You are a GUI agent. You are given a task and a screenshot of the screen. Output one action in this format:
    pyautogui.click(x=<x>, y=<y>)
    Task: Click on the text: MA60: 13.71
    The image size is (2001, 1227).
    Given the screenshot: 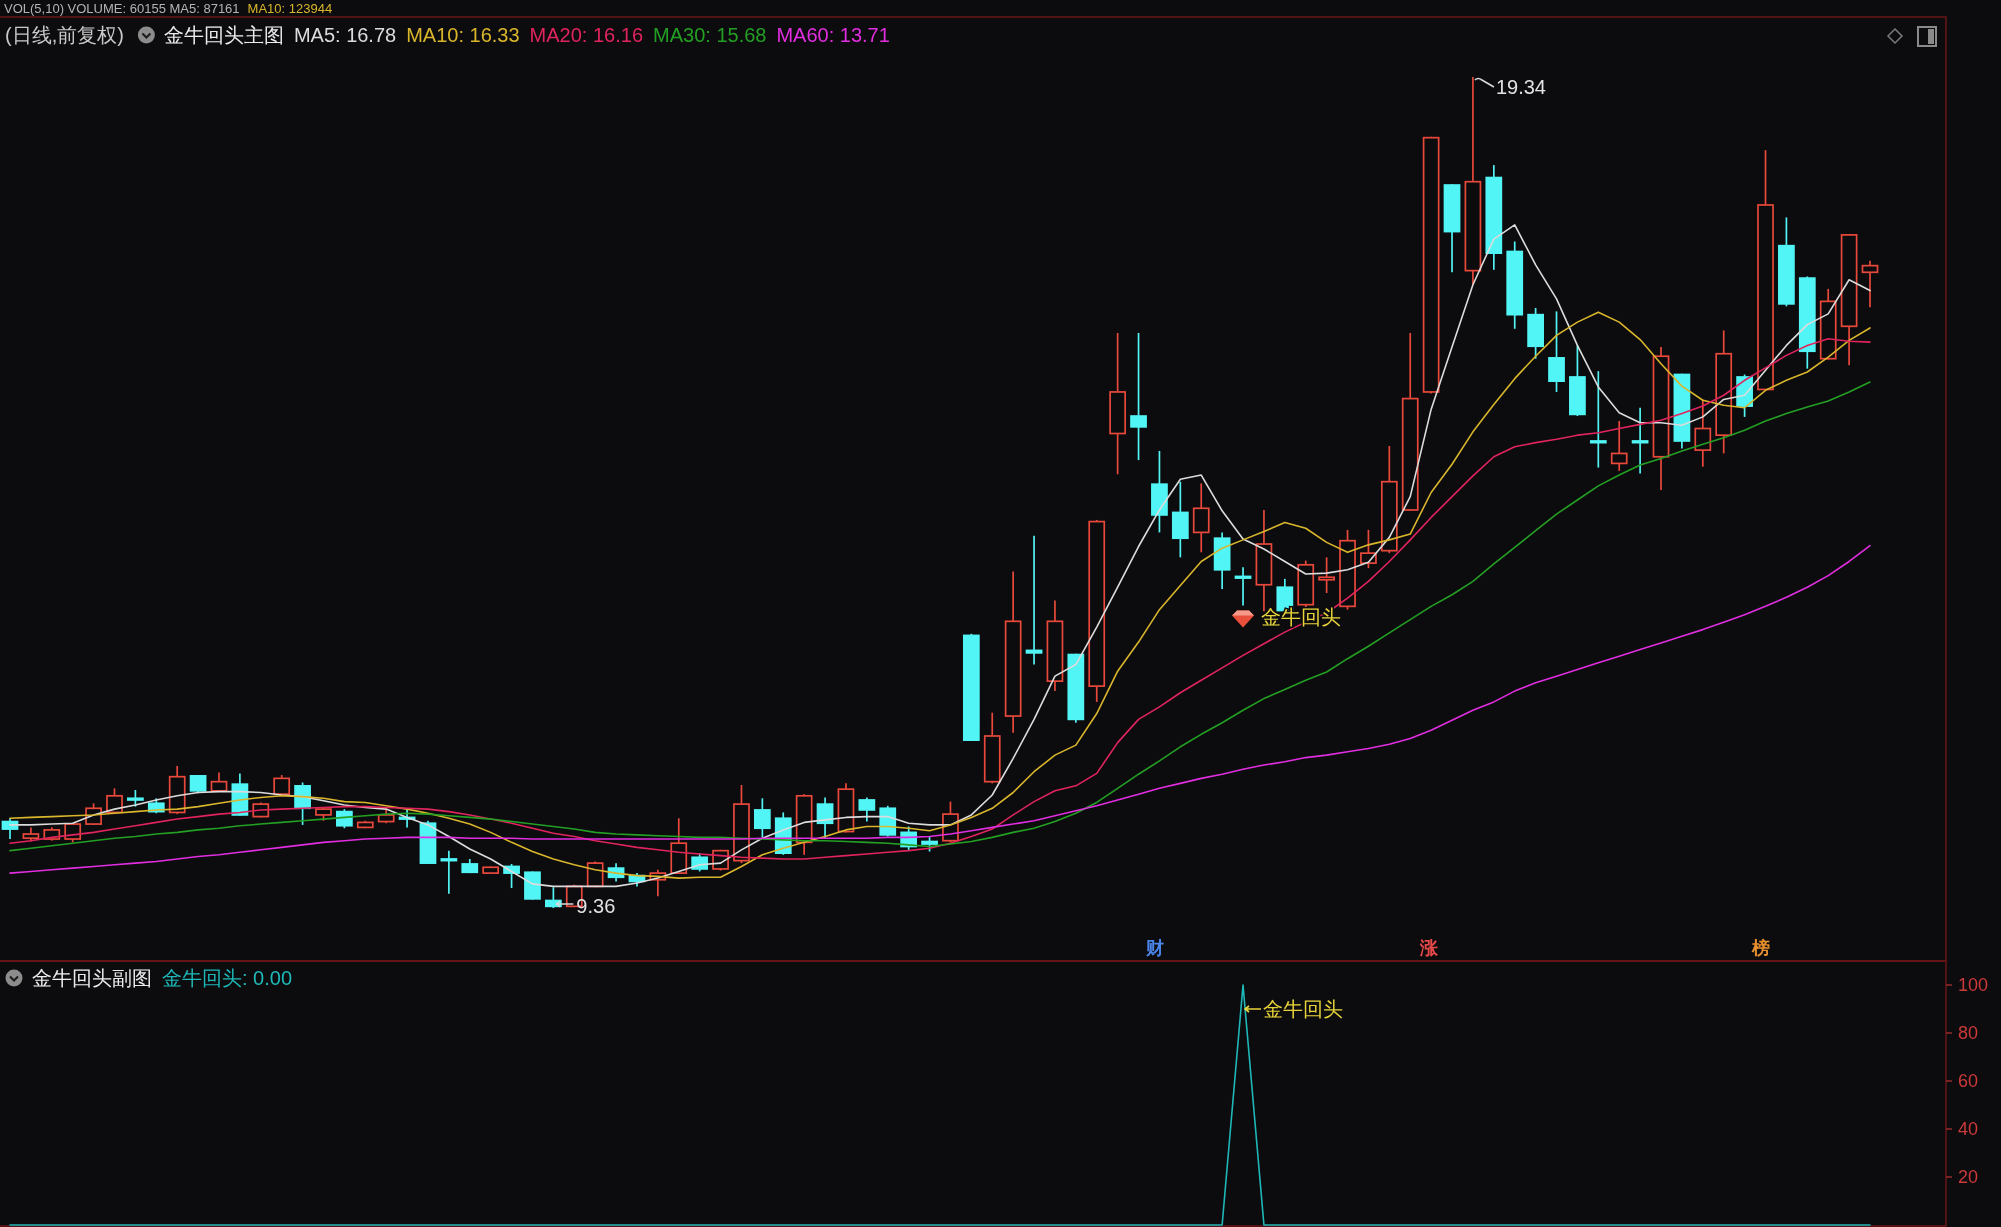 What is the action you would take?
    pyautogui.click(x=833, y=35)
    